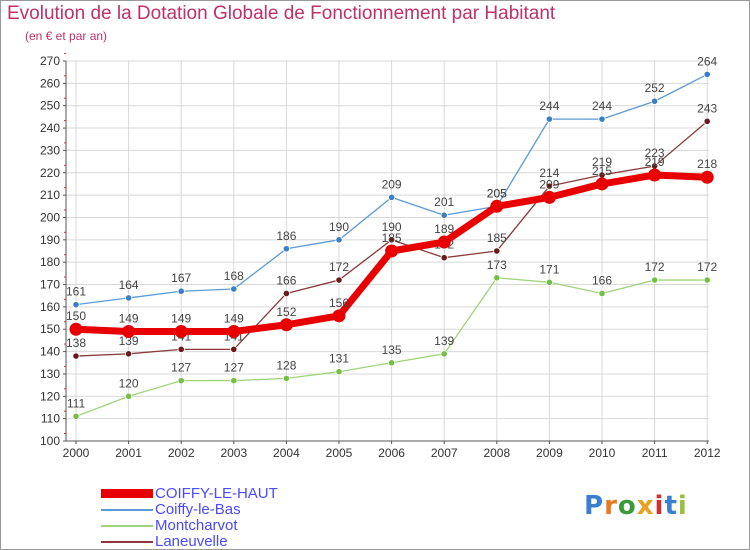 This screenshot has width=750, height=550. What do you see at coordinates (129, 341) in the screenshot?
I see `data-label-laneuvelle: 139` at bounding box center [129, 341].